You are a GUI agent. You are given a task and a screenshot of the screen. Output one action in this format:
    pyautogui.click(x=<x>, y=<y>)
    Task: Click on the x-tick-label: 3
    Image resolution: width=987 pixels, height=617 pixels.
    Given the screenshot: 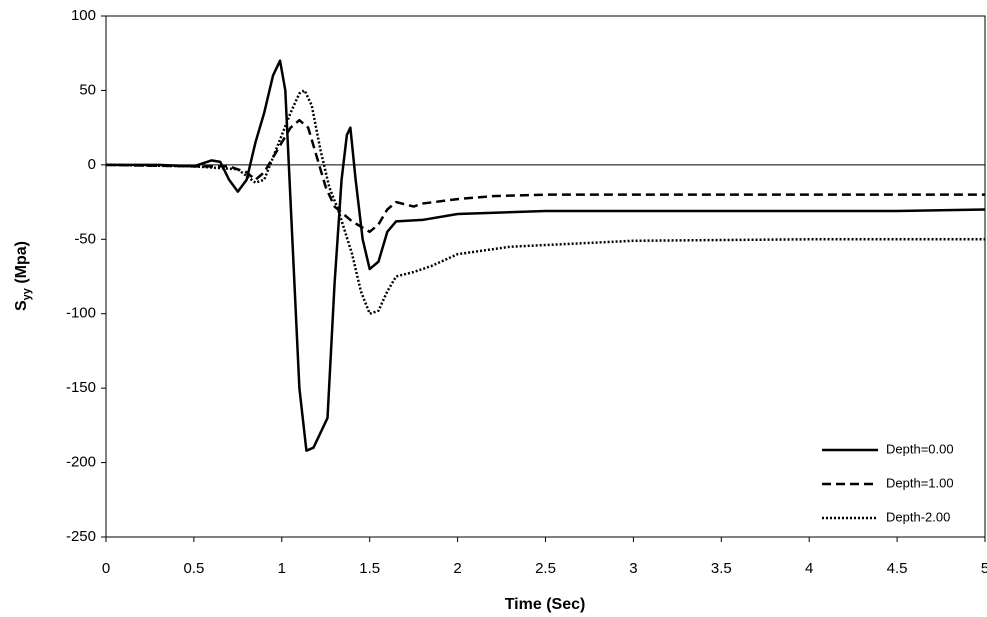 What is the action you would take?
    pyautogui.click(x=633, y=568)
    